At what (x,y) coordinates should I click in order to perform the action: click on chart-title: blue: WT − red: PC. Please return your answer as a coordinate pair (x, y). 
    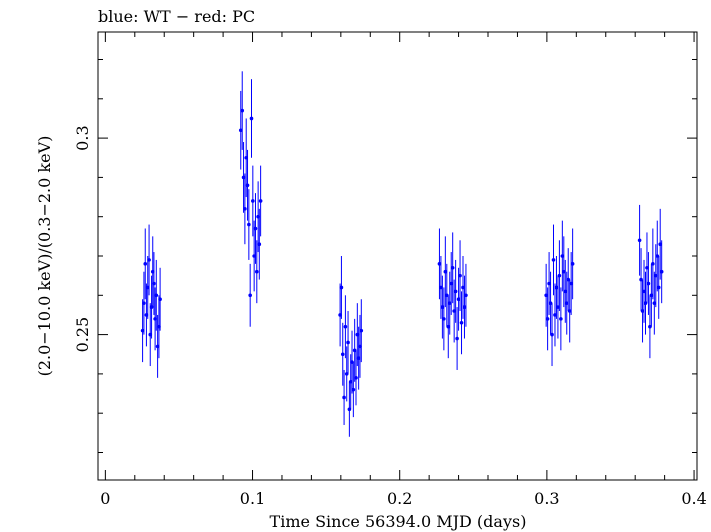
    Looking at the image, I should click on (176, 16).